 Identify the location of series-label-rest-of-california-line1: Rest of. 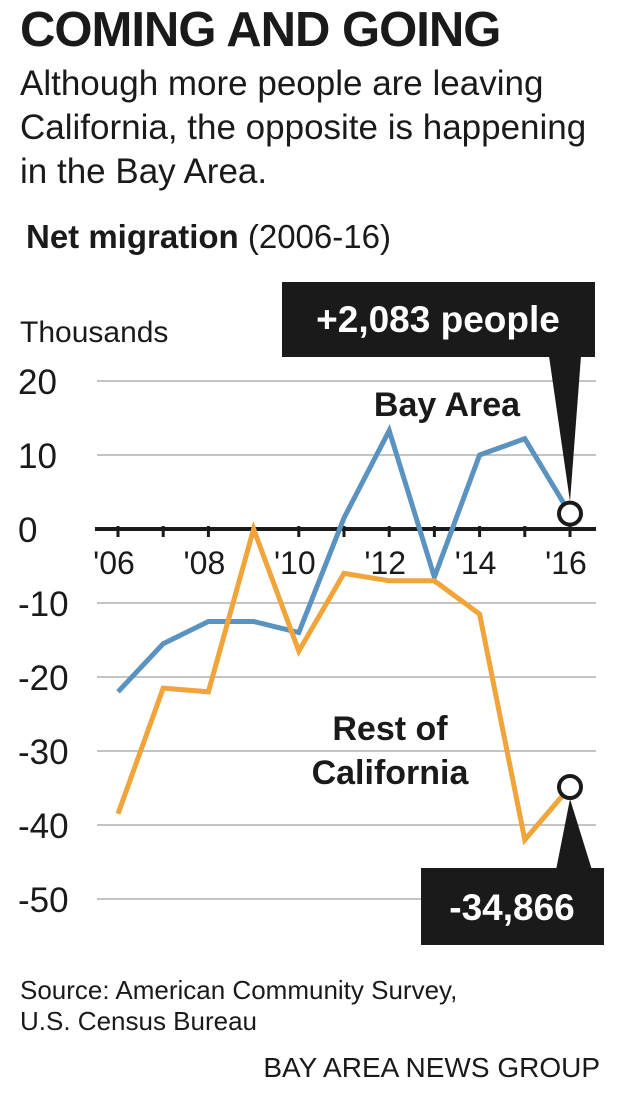
(390, 729).